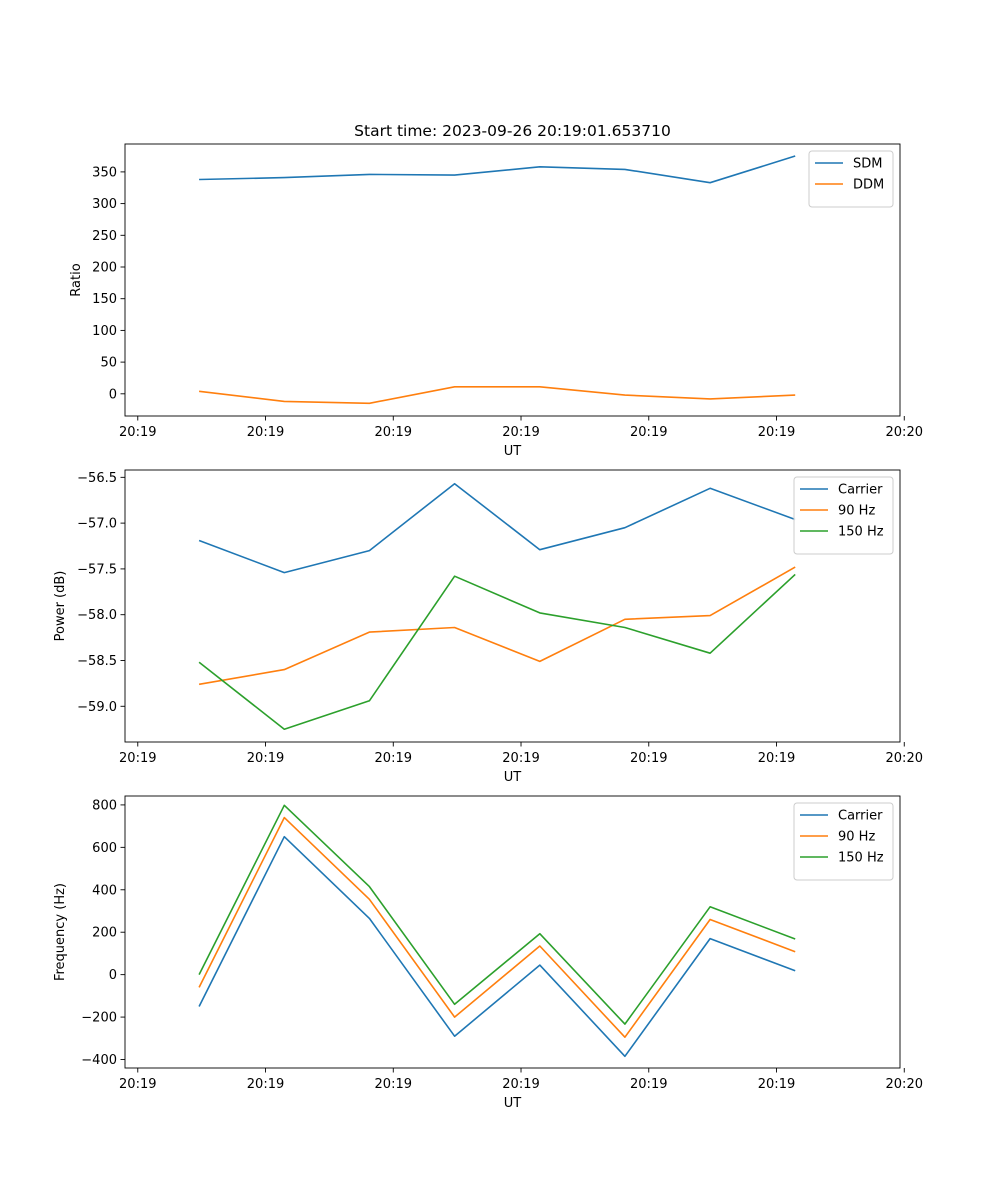 The height and width of the screenshot is (1200, 1000). I want to click on y-tick-label: −57.0, so click(97, 524).